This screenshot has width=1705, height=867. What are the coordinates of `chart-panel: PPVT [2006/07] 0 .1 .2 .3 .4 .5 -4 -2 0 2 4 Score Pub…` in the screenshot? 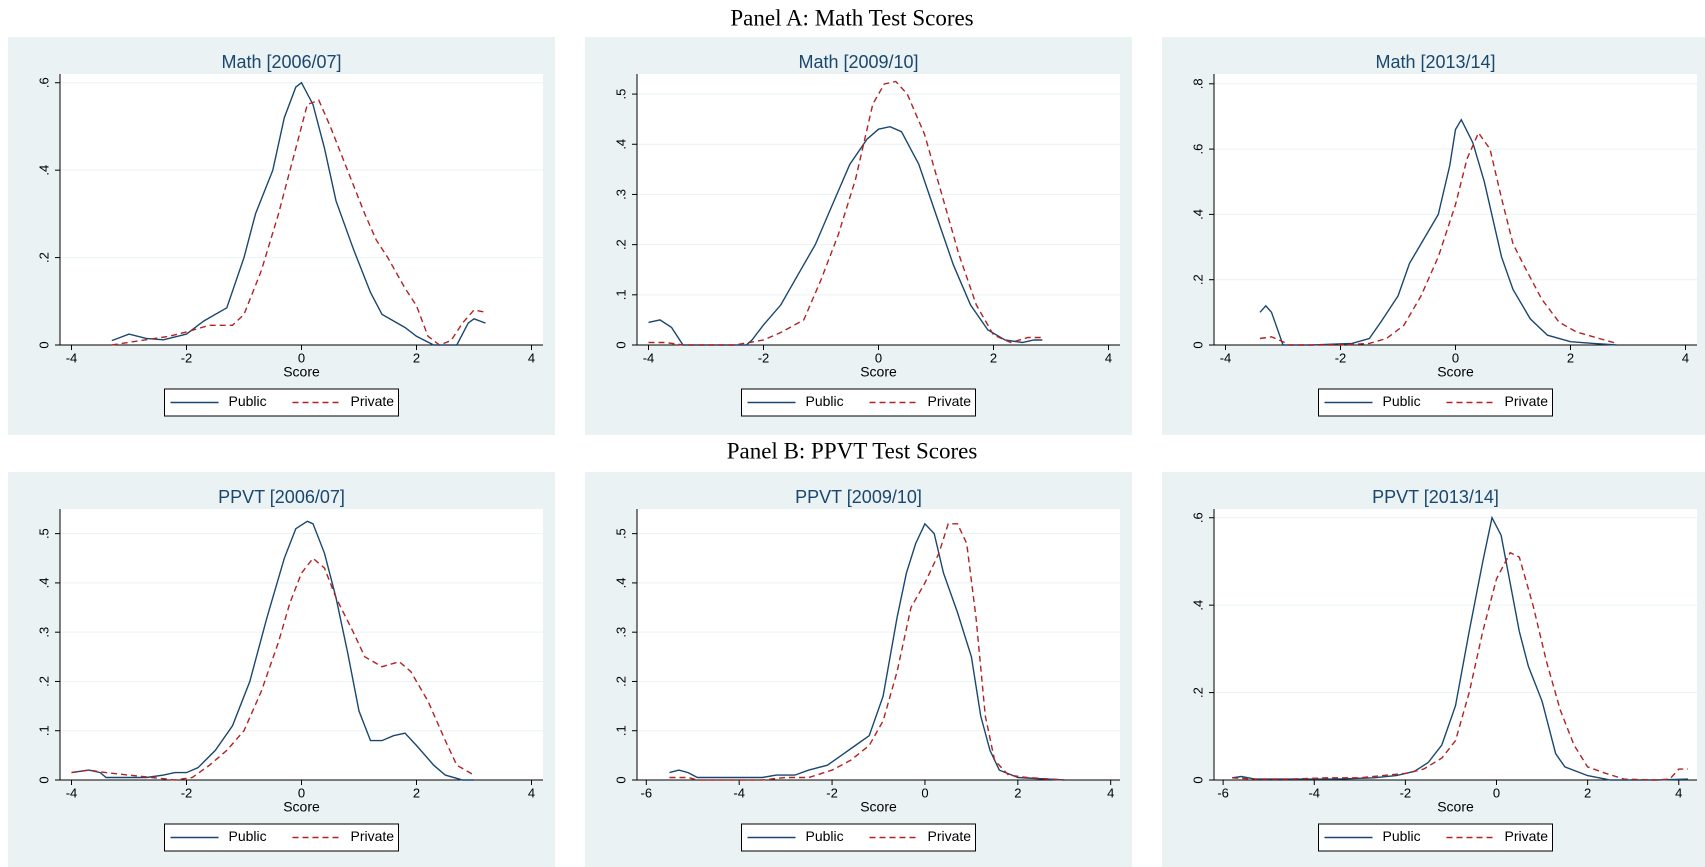 It's located at (281, 669).